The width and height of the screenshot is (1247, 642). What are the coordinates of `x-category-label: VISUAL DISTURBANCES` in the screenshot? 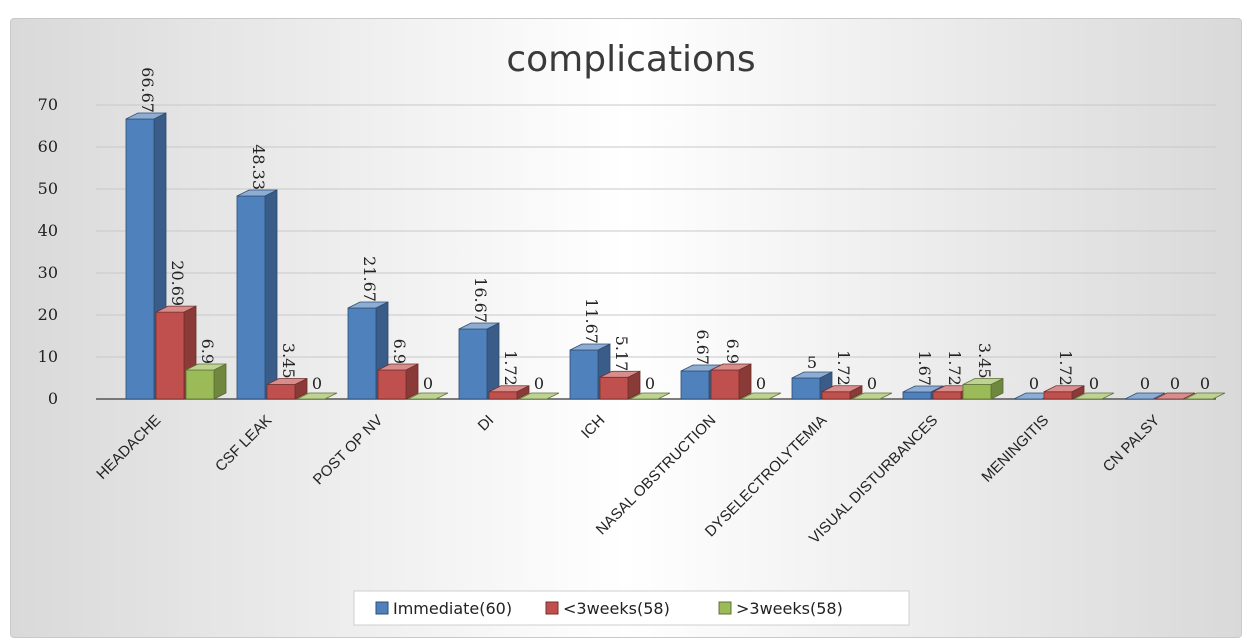 It's located at (873, 479).